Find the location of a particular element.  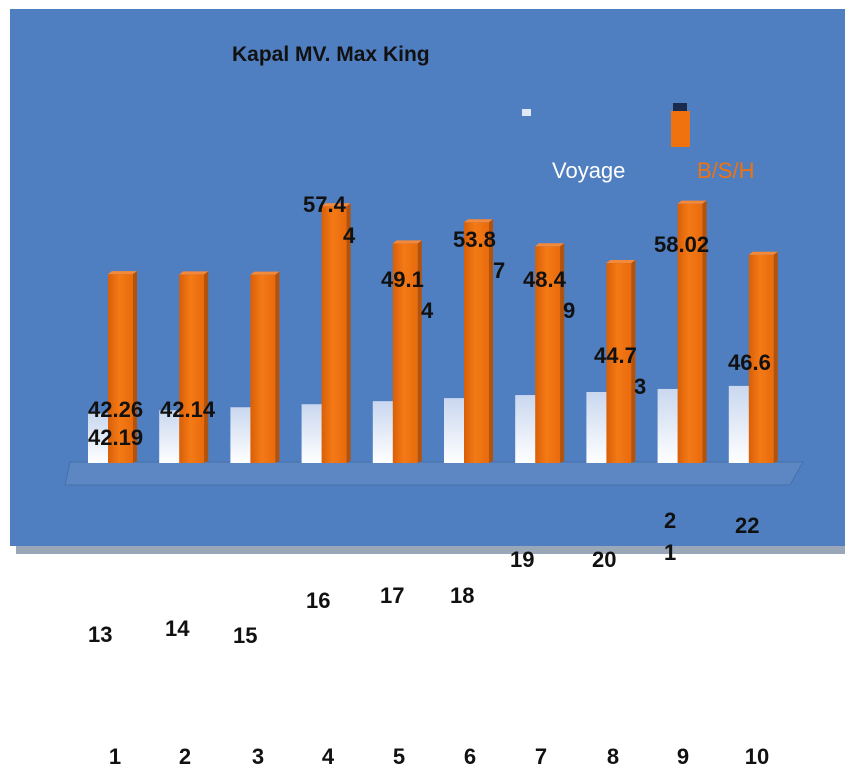

label-voyage-4: 16 is located at coordinates (318, 600).